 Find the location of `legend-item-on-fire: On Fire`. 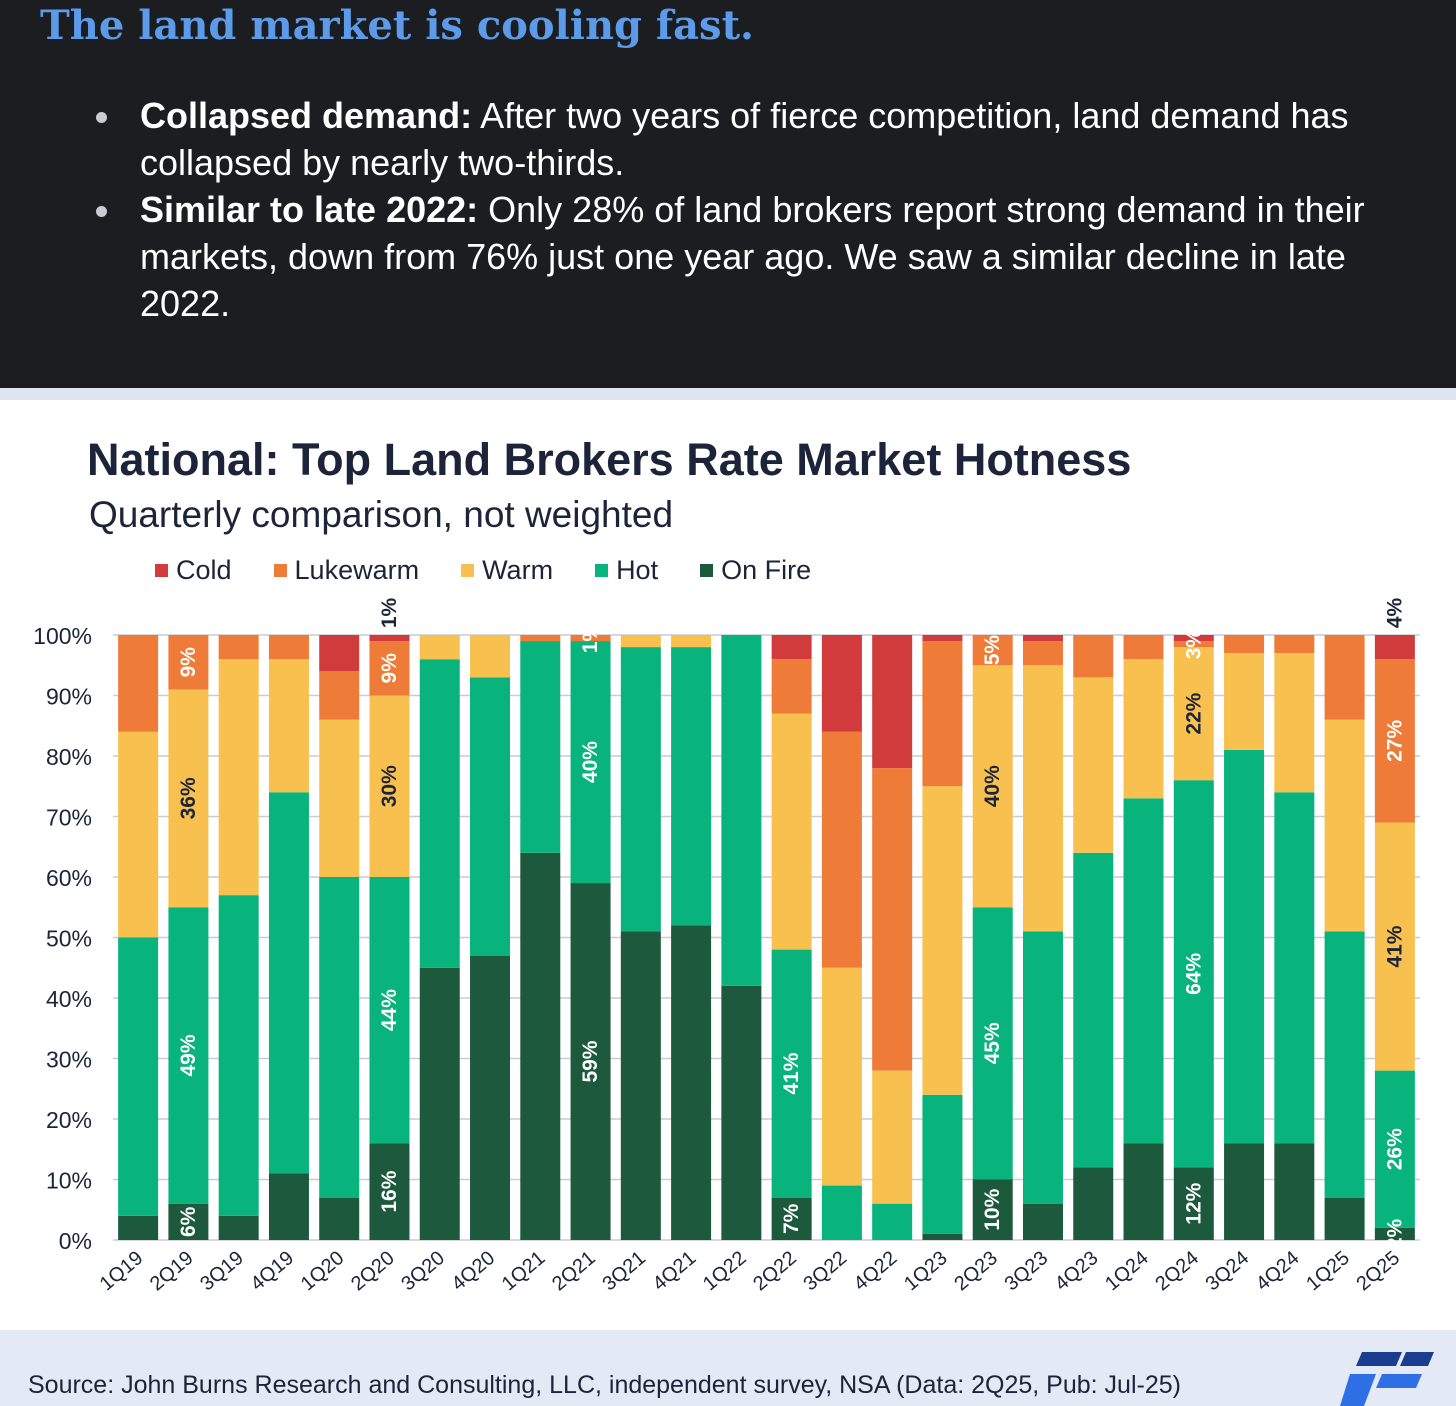

legend-item-on-fire: On Fire is located at coordinates (755, 570).